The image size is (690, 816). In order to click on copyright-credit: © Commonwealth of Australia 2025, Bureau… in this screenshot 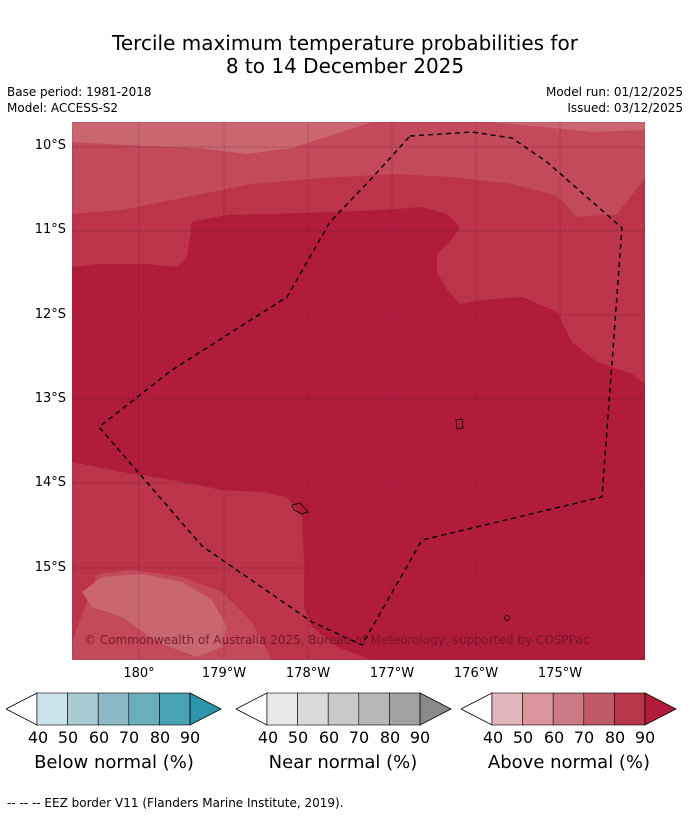, I will do `click(337, 640)`.